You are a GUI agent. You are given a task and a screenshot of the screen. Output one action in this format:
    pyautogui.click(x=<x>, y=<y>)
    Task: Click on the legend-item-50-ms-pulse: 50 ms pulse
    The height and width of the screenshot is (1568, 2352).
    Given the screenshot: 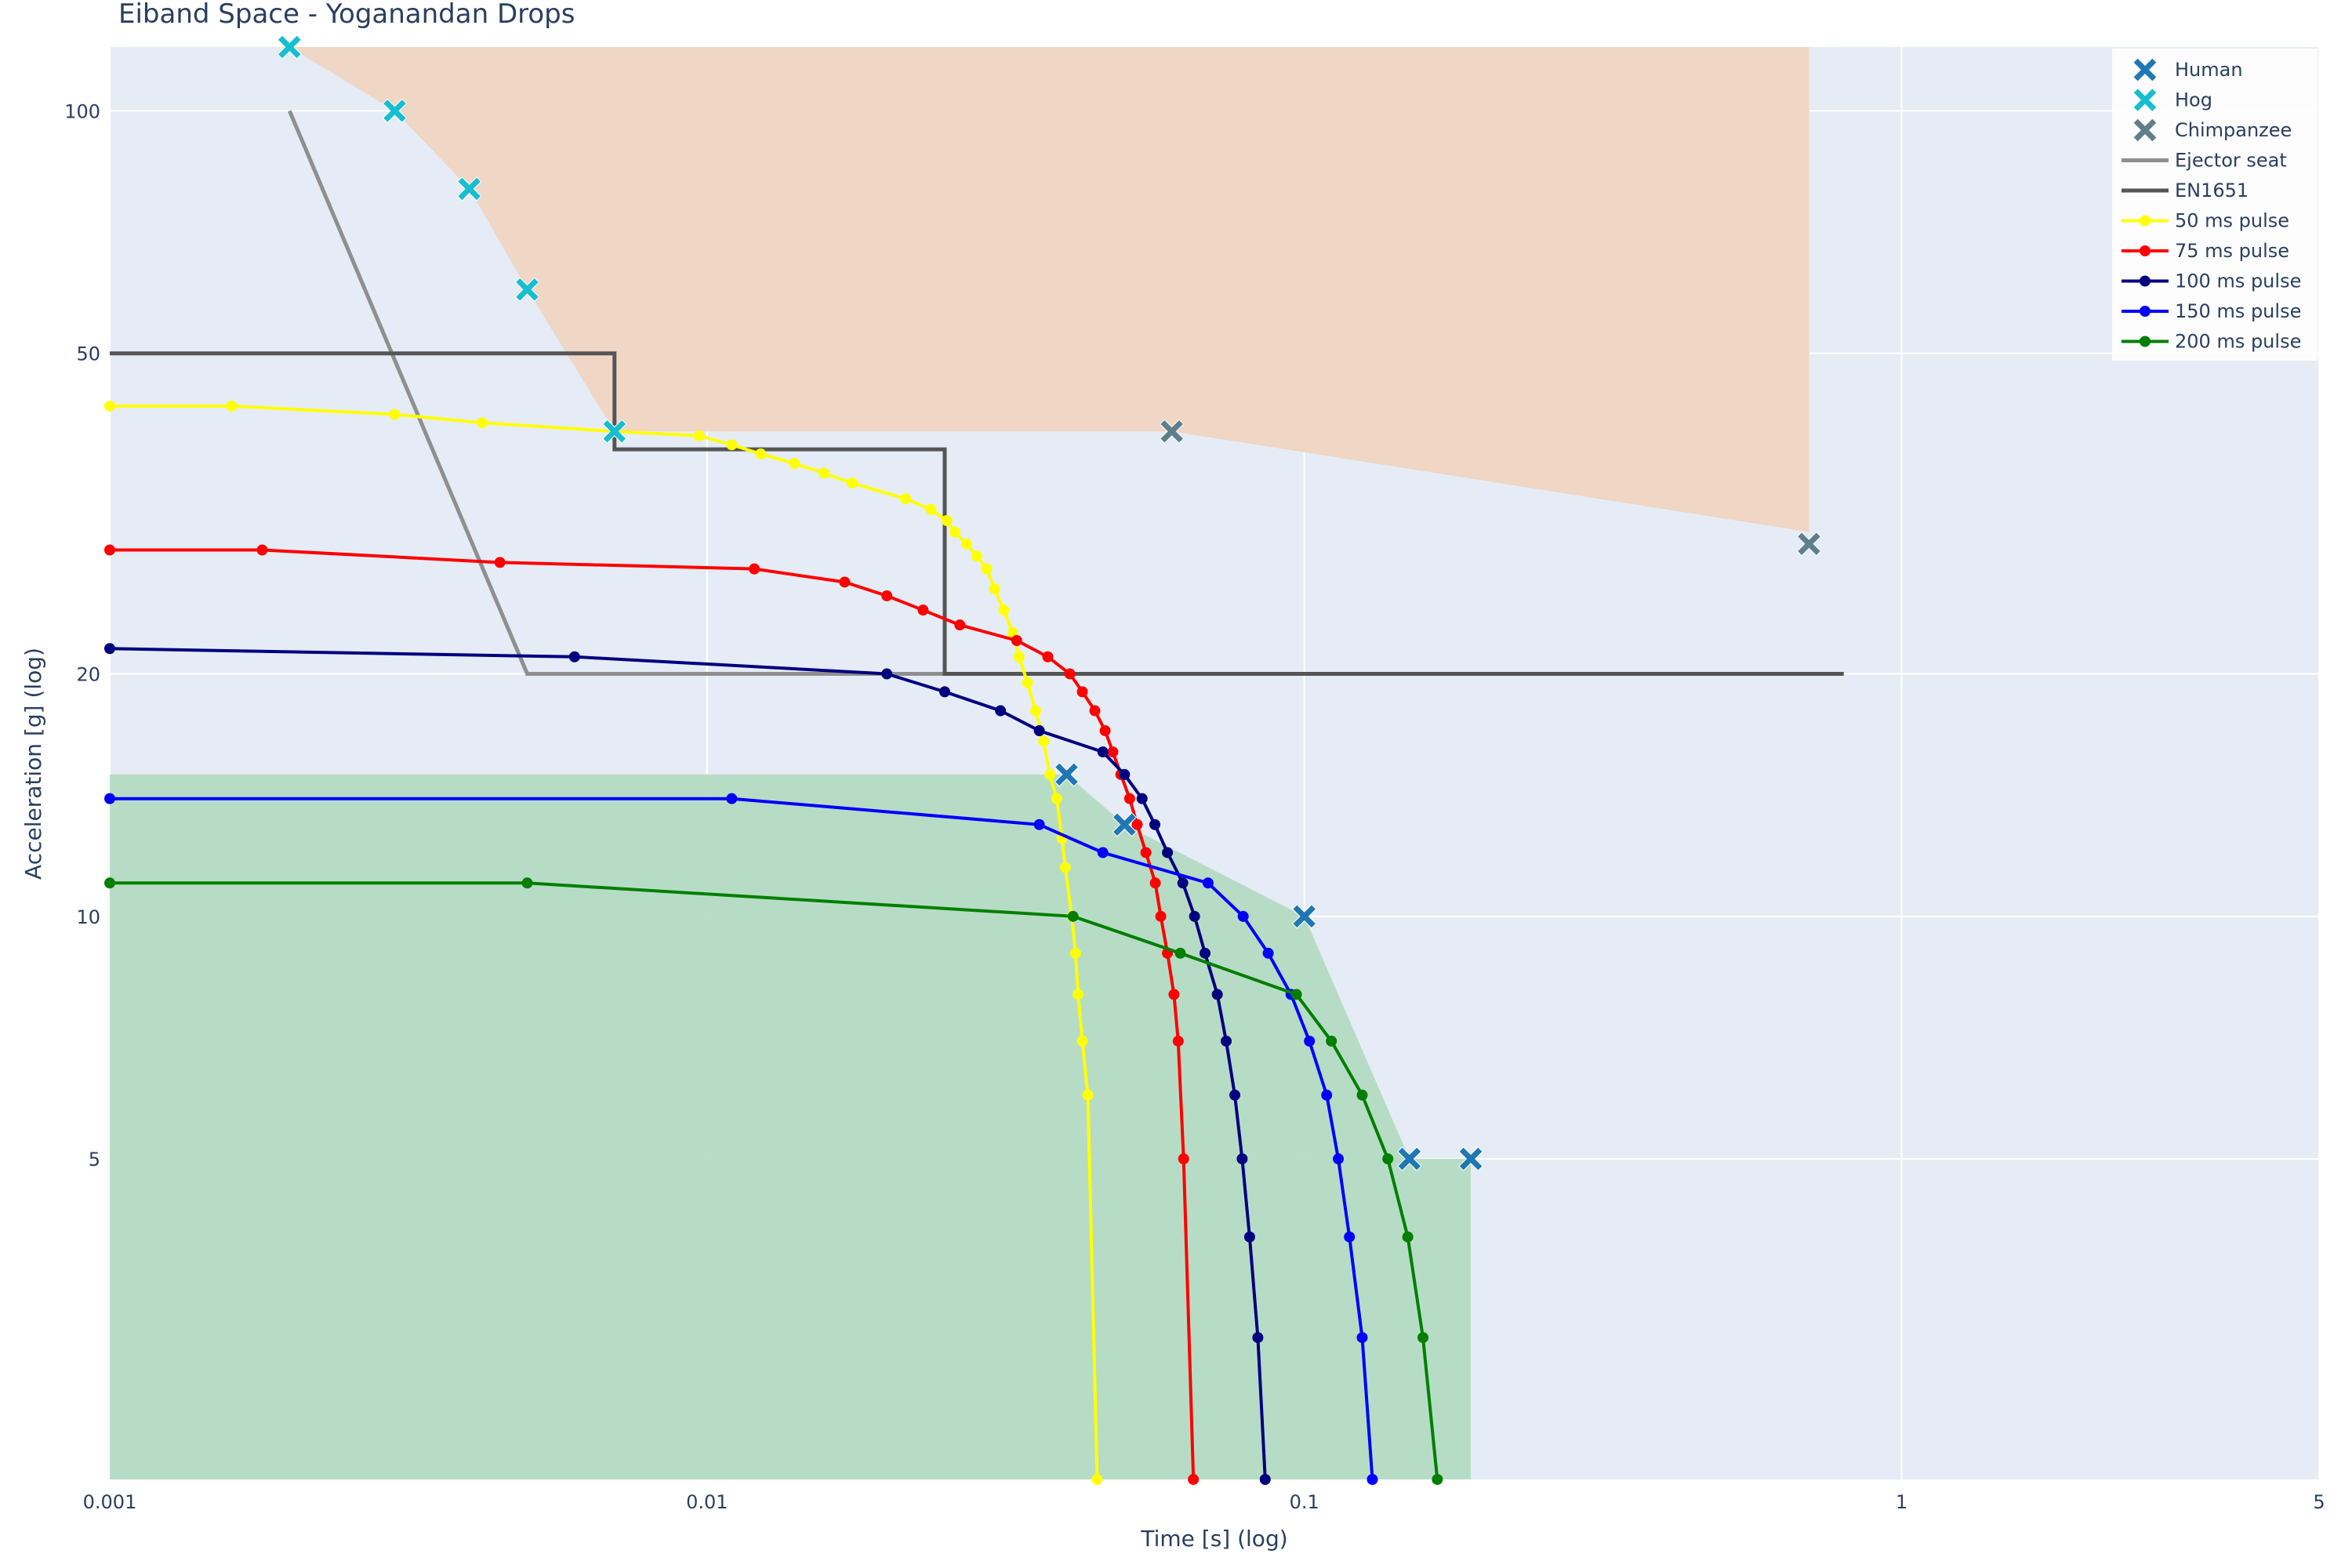 What is the action you would take?
    pyautogui.click(x=2205, y=221)
    